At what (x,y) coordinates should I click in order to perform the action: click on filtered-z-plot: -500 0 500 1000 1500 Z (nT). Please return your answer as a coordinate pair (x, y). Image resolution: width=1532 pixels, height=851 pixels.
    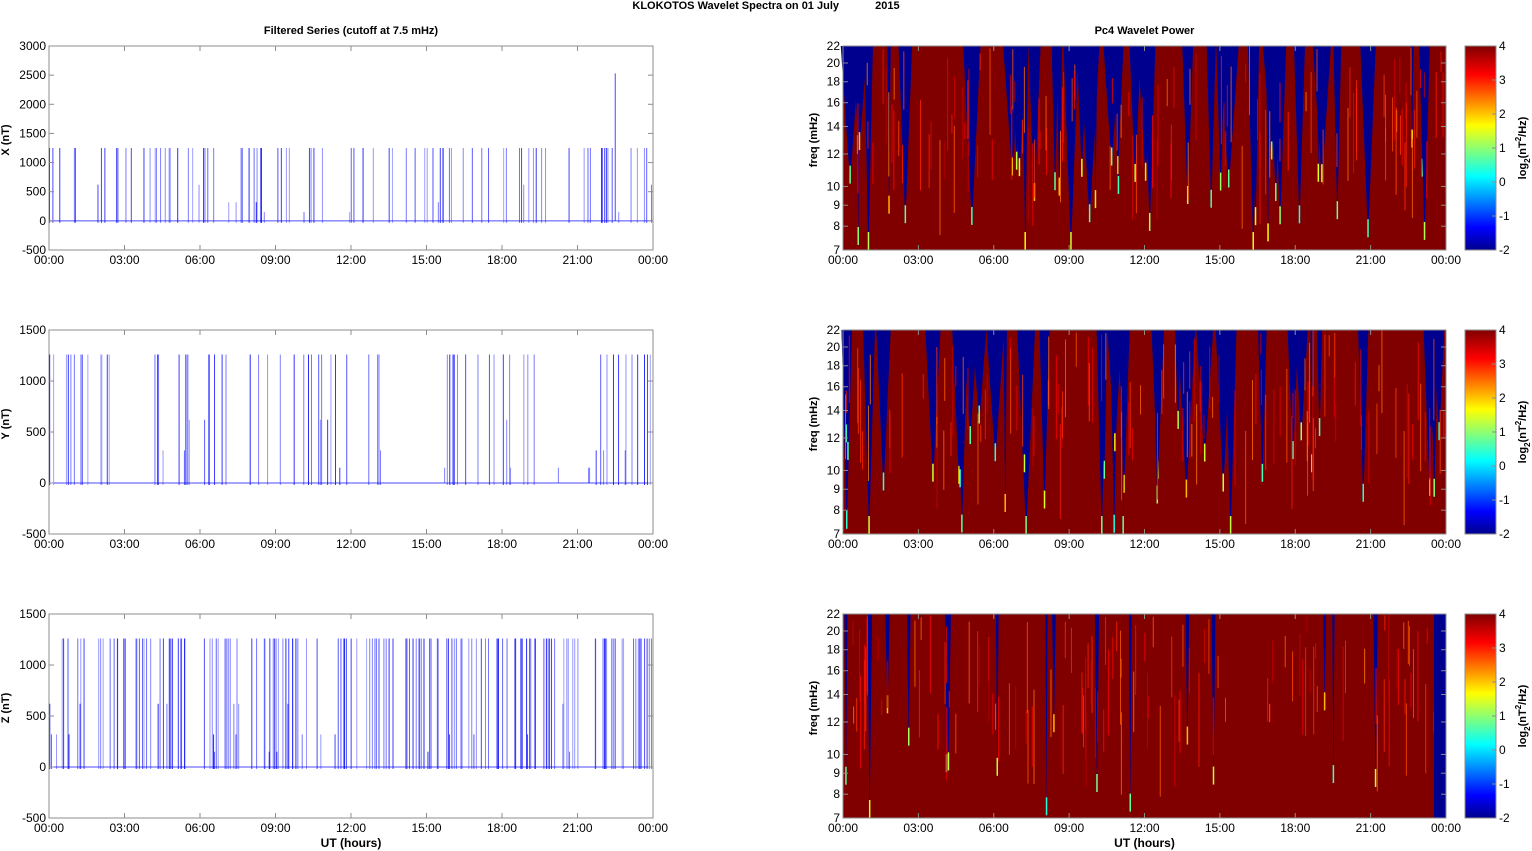
    Looking at the image, I should click on (327, 716).